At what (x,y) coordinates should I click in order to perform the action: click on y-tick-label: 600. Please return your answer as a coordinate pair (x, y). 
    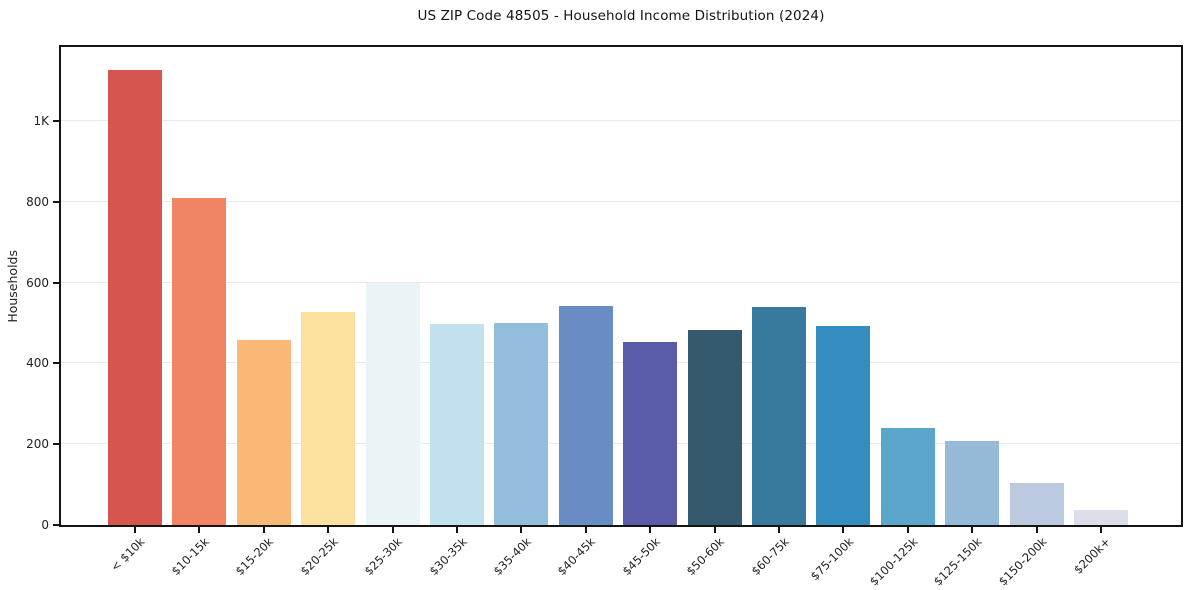
    Looking at the image, I should click on (37, 282).